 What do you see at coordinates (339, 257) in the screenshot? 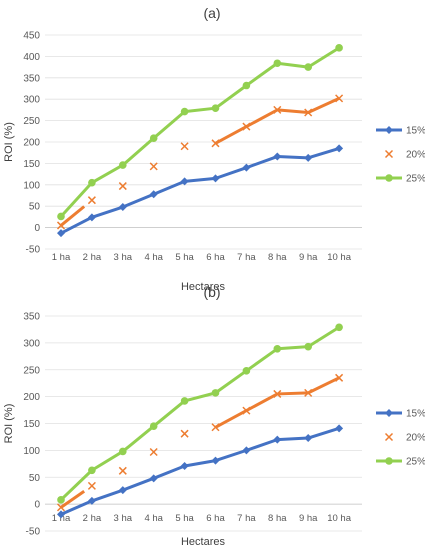
I see `x-tick-label: 10 ha` at bounding box center [339, 257].